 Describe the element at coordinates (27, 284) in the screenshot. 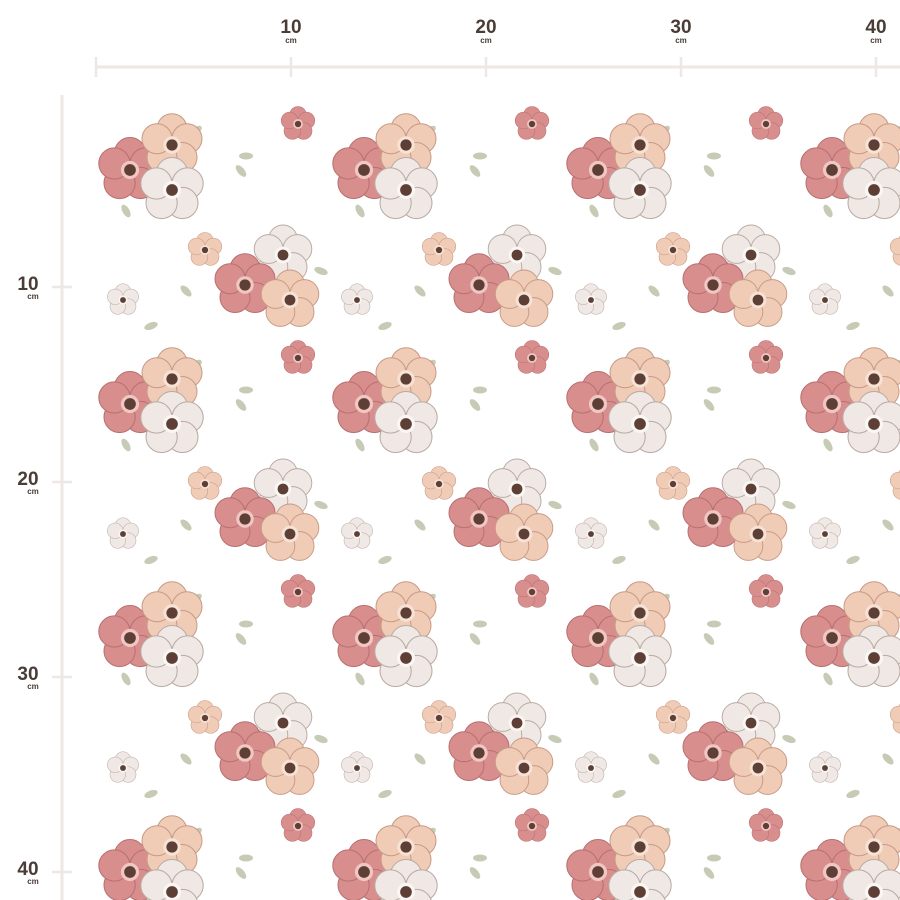

I see `left-ruler-label: 10` at that location.